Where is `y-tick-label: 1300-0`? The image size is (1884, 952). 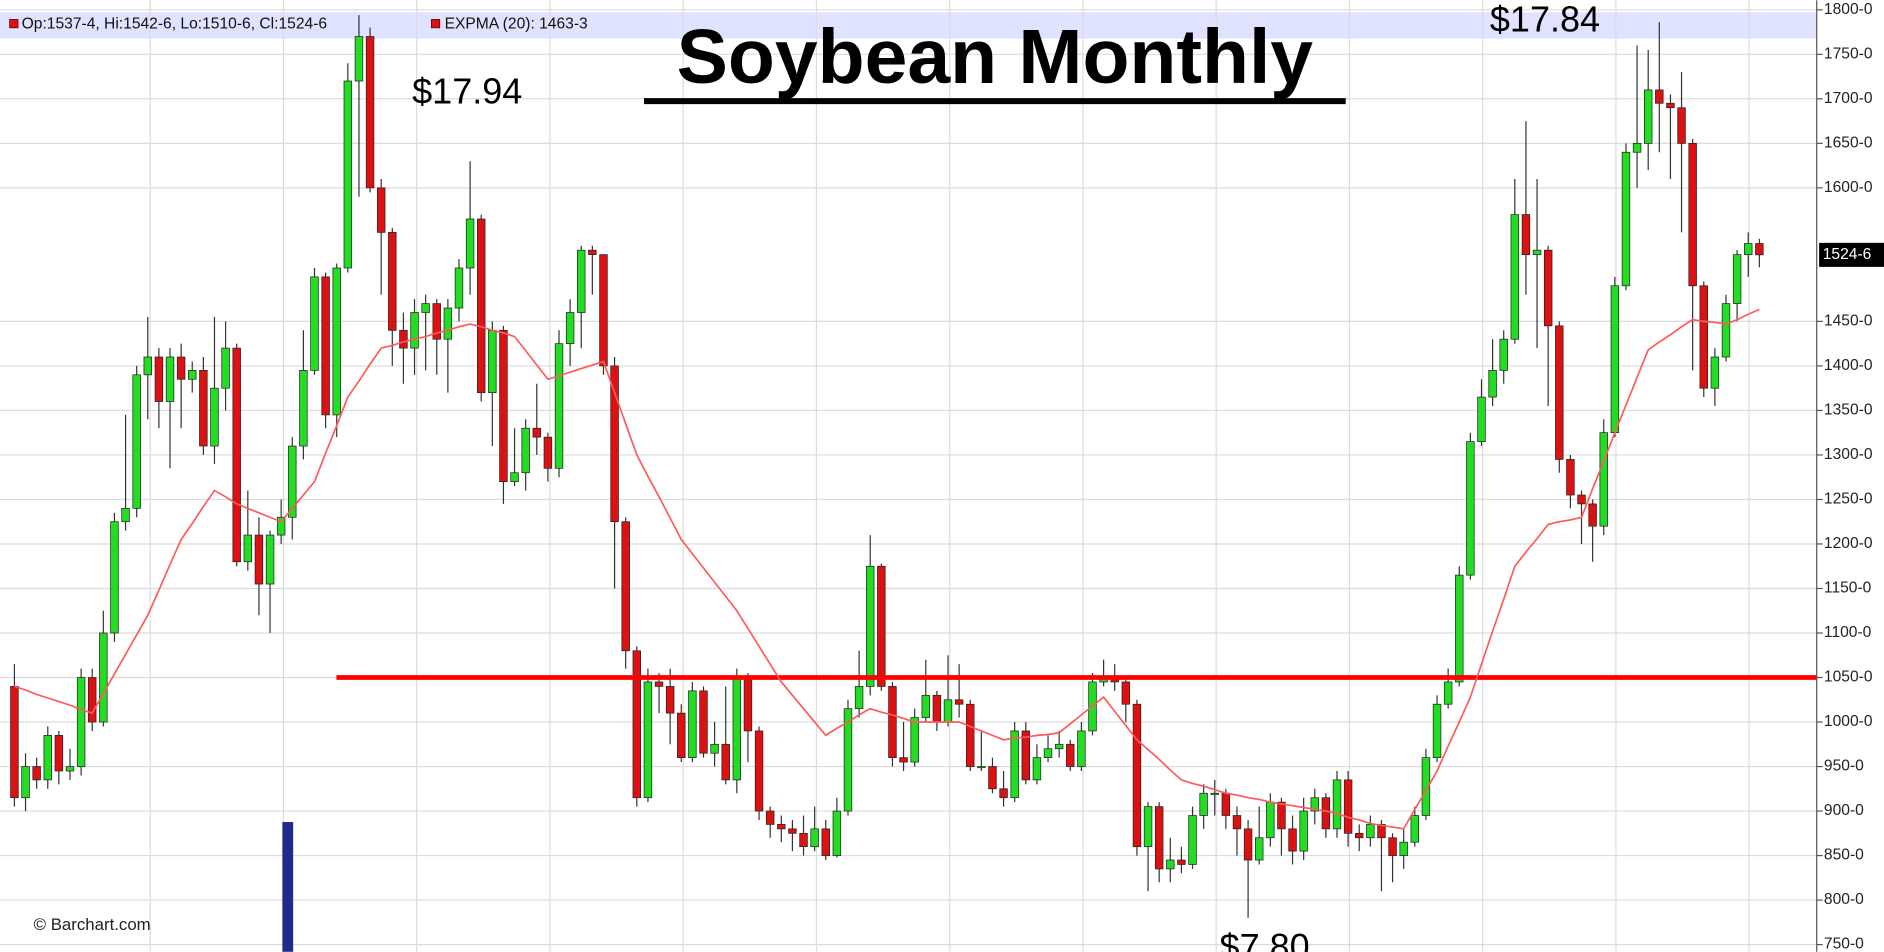
y-tick-label: 1300-0 is located at coordinates (1848, 454).